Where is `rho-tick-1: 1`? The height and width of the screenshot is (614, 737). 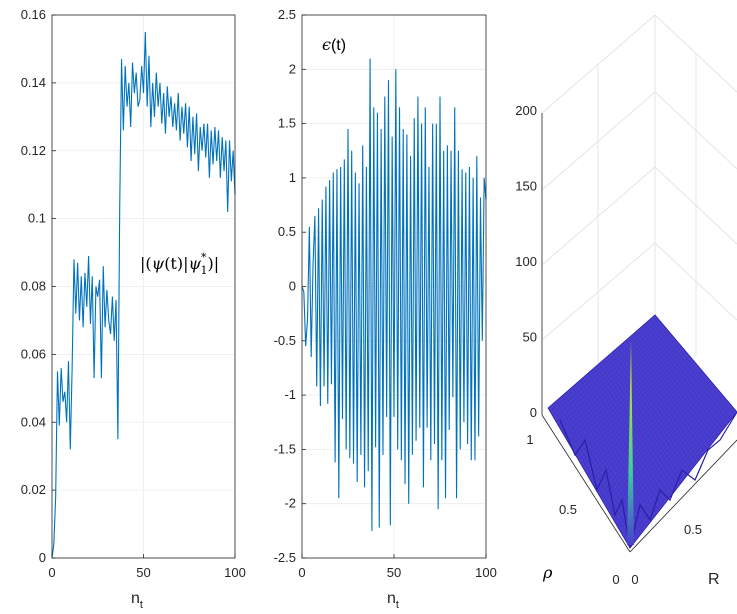 rho-tick-1: 1 is located at coordinates (529, 439).